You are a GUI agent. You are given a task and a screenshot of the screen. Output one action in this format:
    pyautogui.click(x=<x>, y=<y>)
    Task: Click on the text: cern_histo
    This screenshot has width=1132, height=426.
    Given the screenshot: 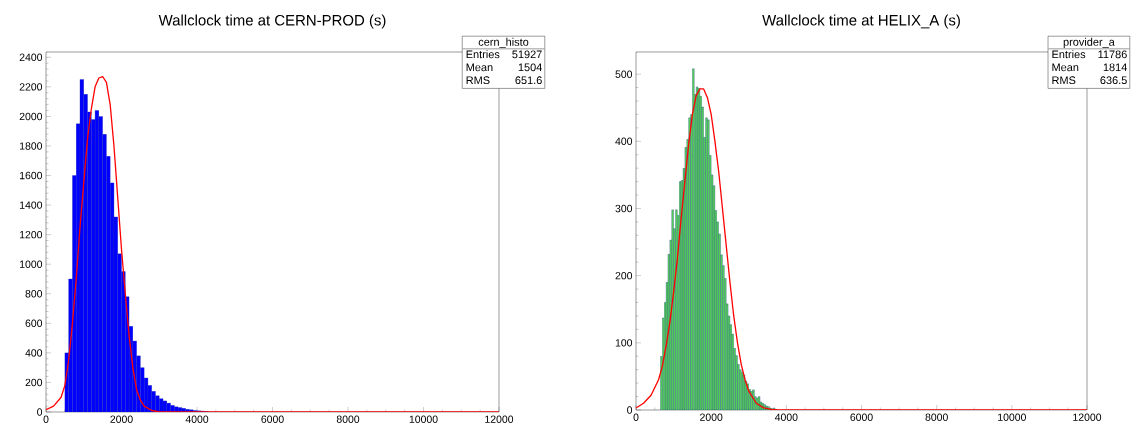 What is the action you would take?
    pyautogui.click(x=503, y=42)
    